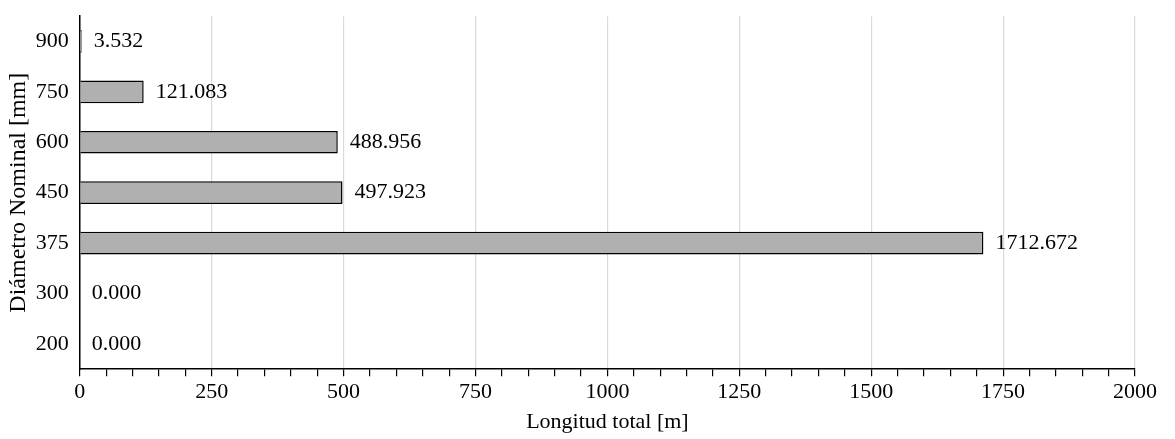 This screenshot has width=1175, height=439. I want to click on x-tick-label: 500, so click(344, 391).